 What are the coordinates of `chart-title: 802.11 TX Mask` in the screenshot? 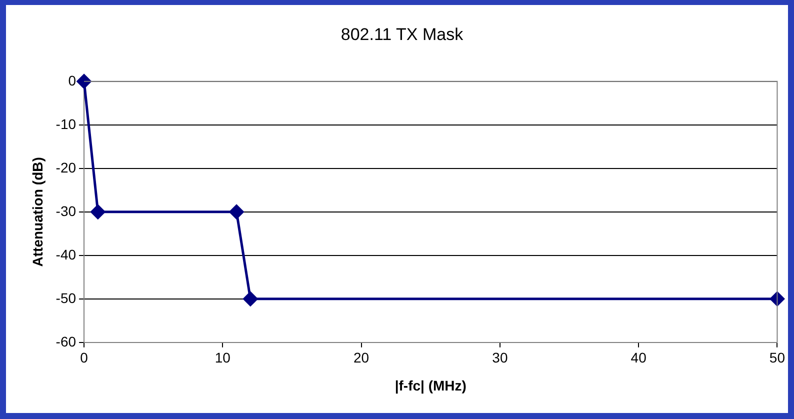 It's located at (402, 34).